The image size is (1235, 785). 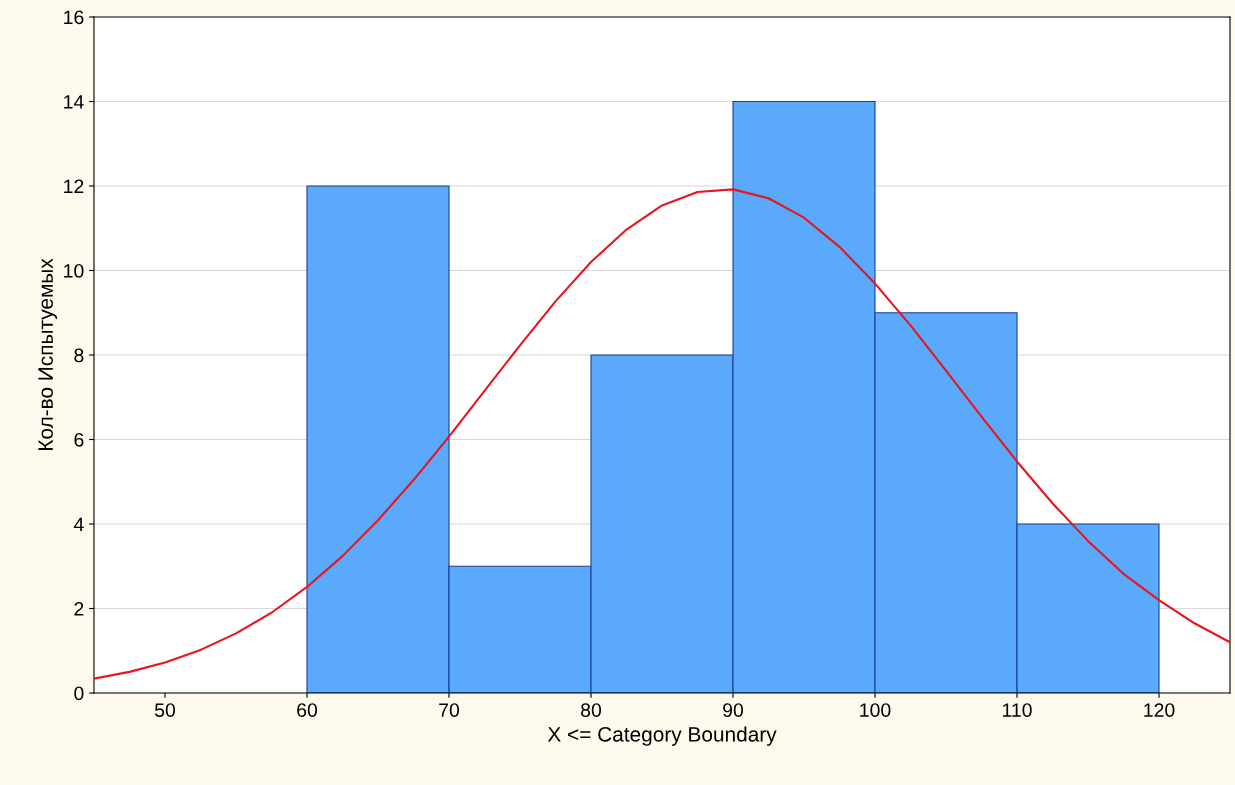 What do you see at coordinates (165, 710) in the screenshot?
I see `x-tick-label: 50` at bounding box center [165, 710].